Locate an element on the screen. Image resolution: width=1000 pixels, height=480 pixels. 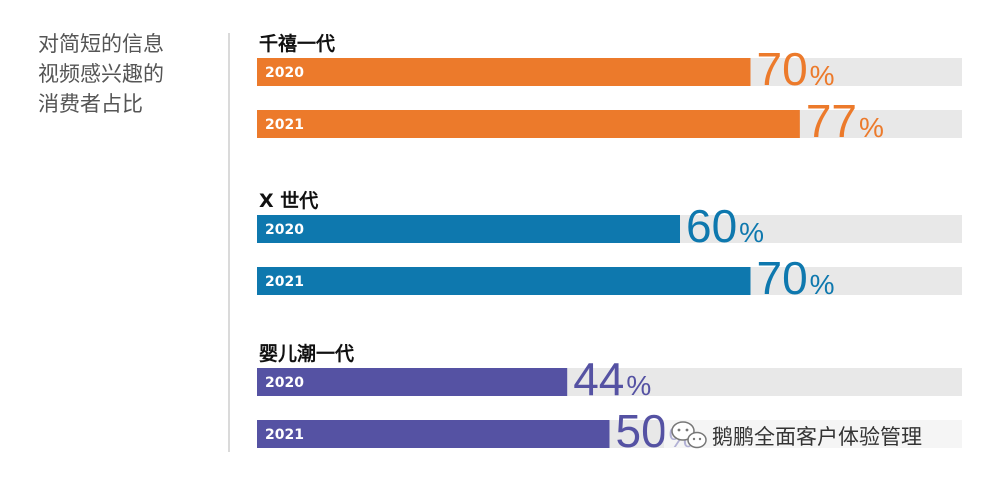
bar-value-label: 44% is located at coordinates (612, 379).